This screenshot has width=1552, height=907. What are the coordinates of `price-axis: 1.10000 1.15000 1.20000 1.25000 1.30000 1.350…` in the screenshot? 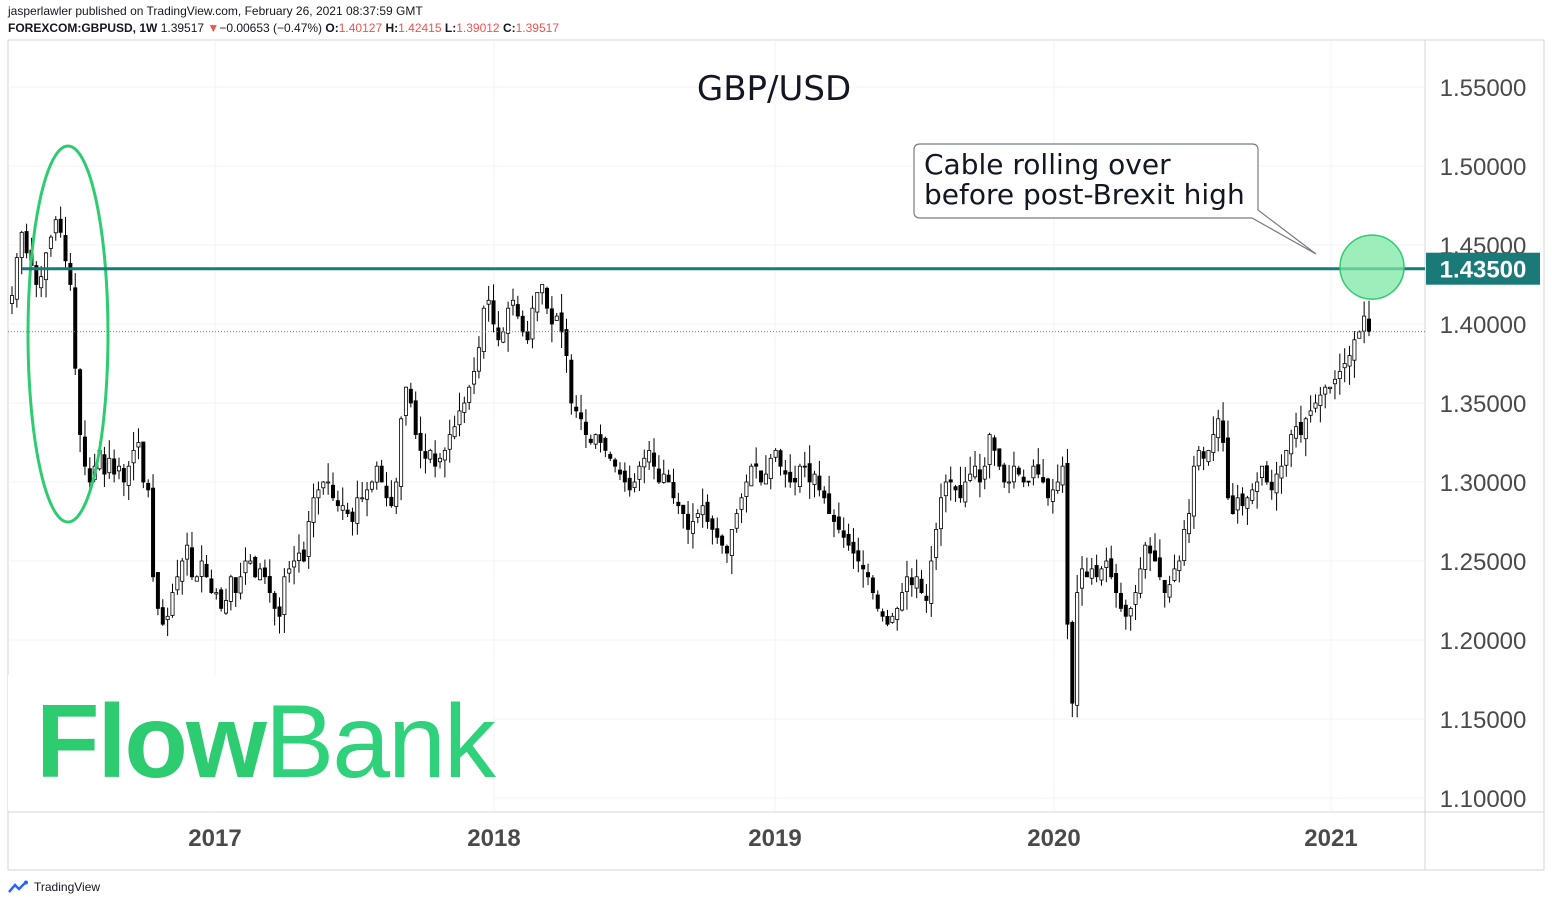 It's located at (1483, 444).